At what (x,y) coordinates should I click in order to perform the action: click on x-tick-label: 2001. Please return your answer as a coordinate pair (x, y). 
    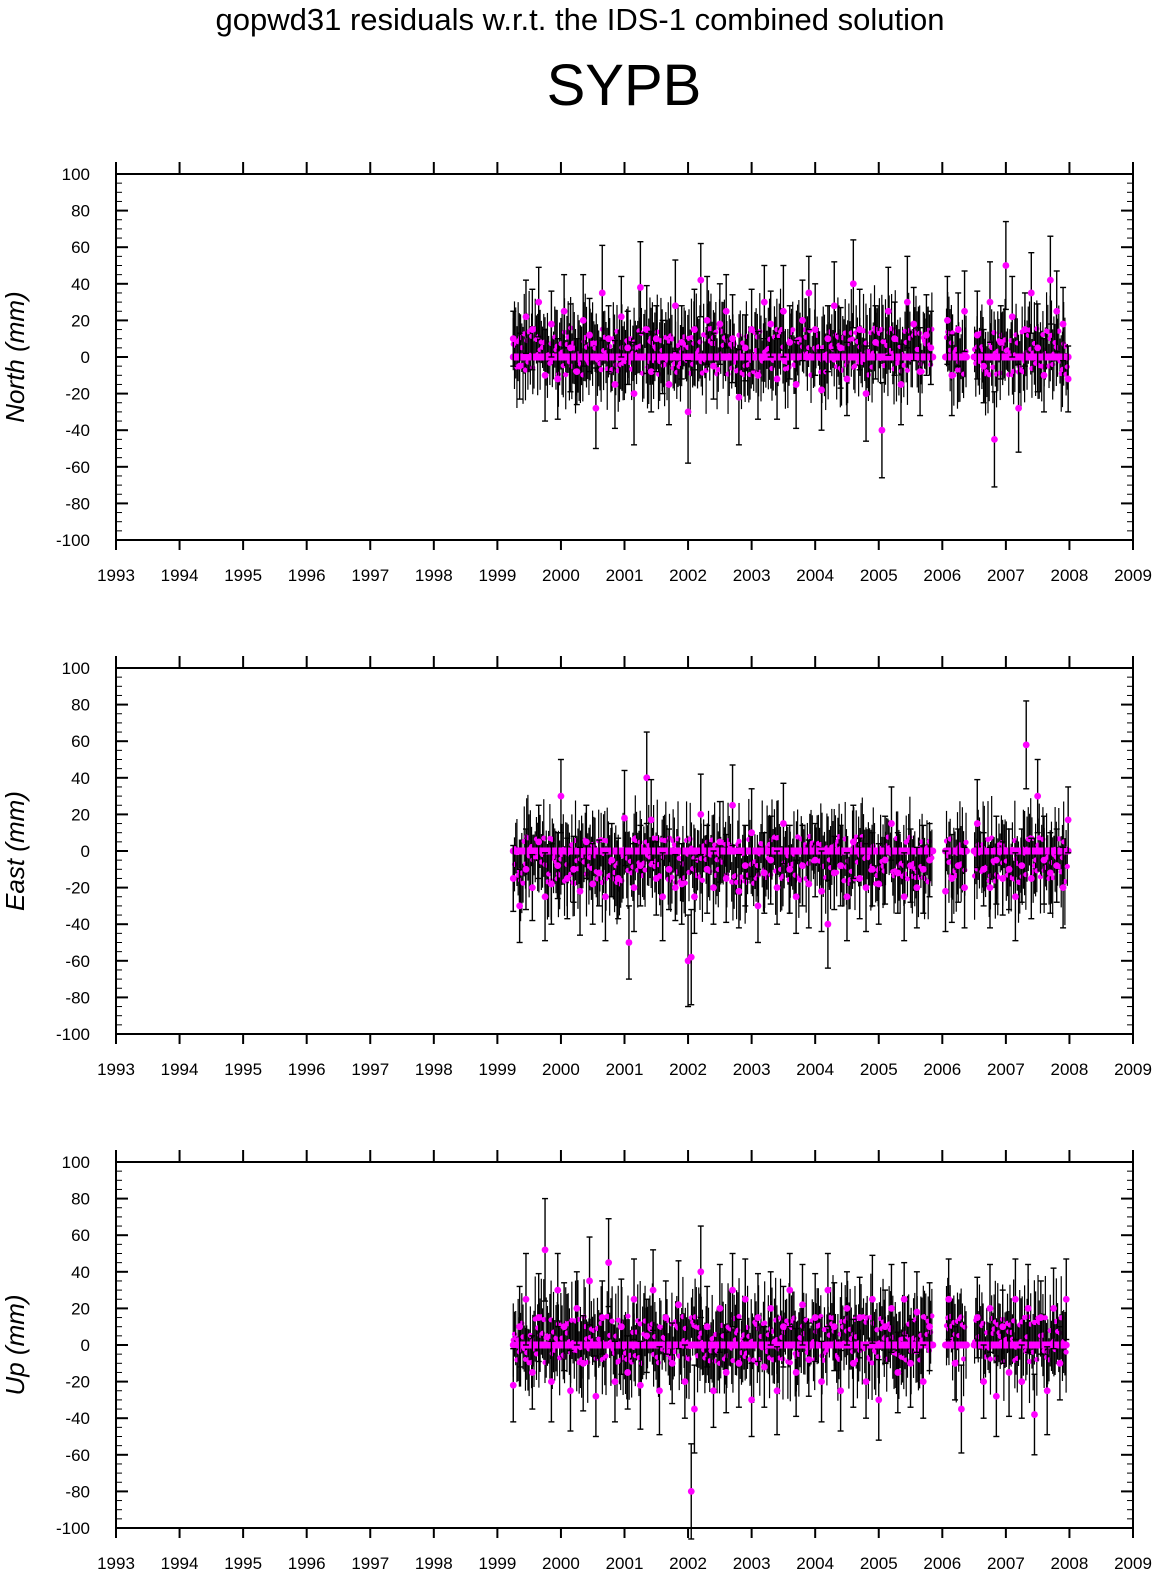
    Looking at the image, I should click on (625, 1069).